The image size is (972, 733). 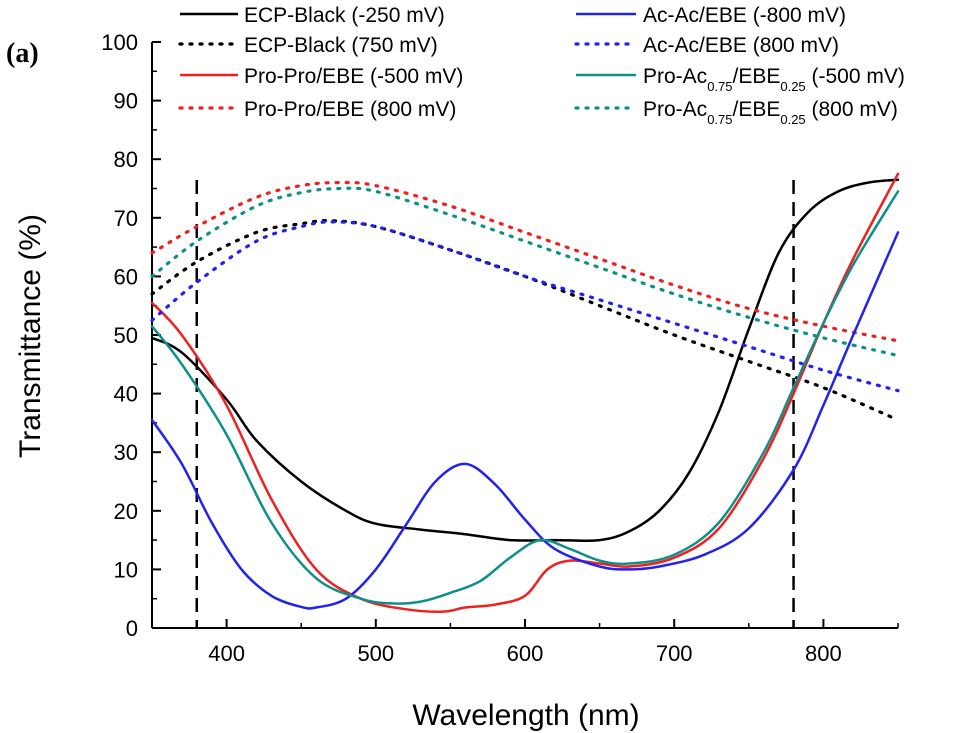 I want to click on y-tick-label: 20, so click(x=126, y=511).